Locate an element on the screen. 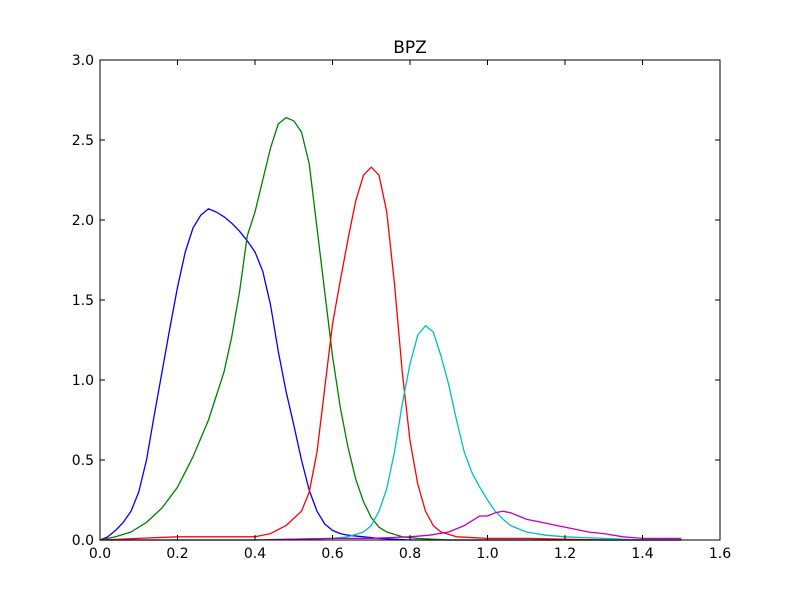 This screenshot has width=800, height=600. y-tick-label: 0.0 is located at coordinates (83, 541).